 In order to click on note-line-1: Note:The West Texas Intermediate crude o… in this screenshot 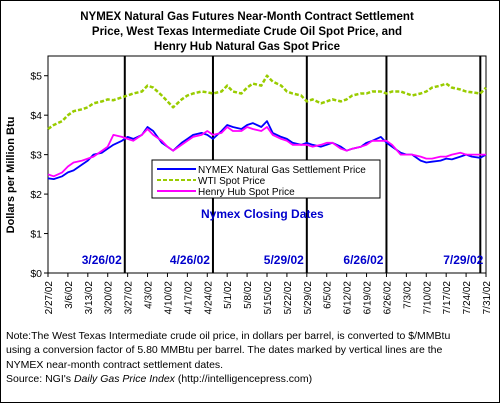, I will do `click(228, 336)`.